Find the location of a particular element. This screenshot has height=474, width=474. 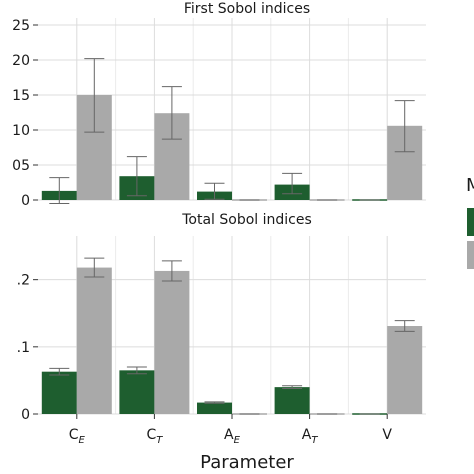

x-tick-label: CT is located at coordinates (154, 436).